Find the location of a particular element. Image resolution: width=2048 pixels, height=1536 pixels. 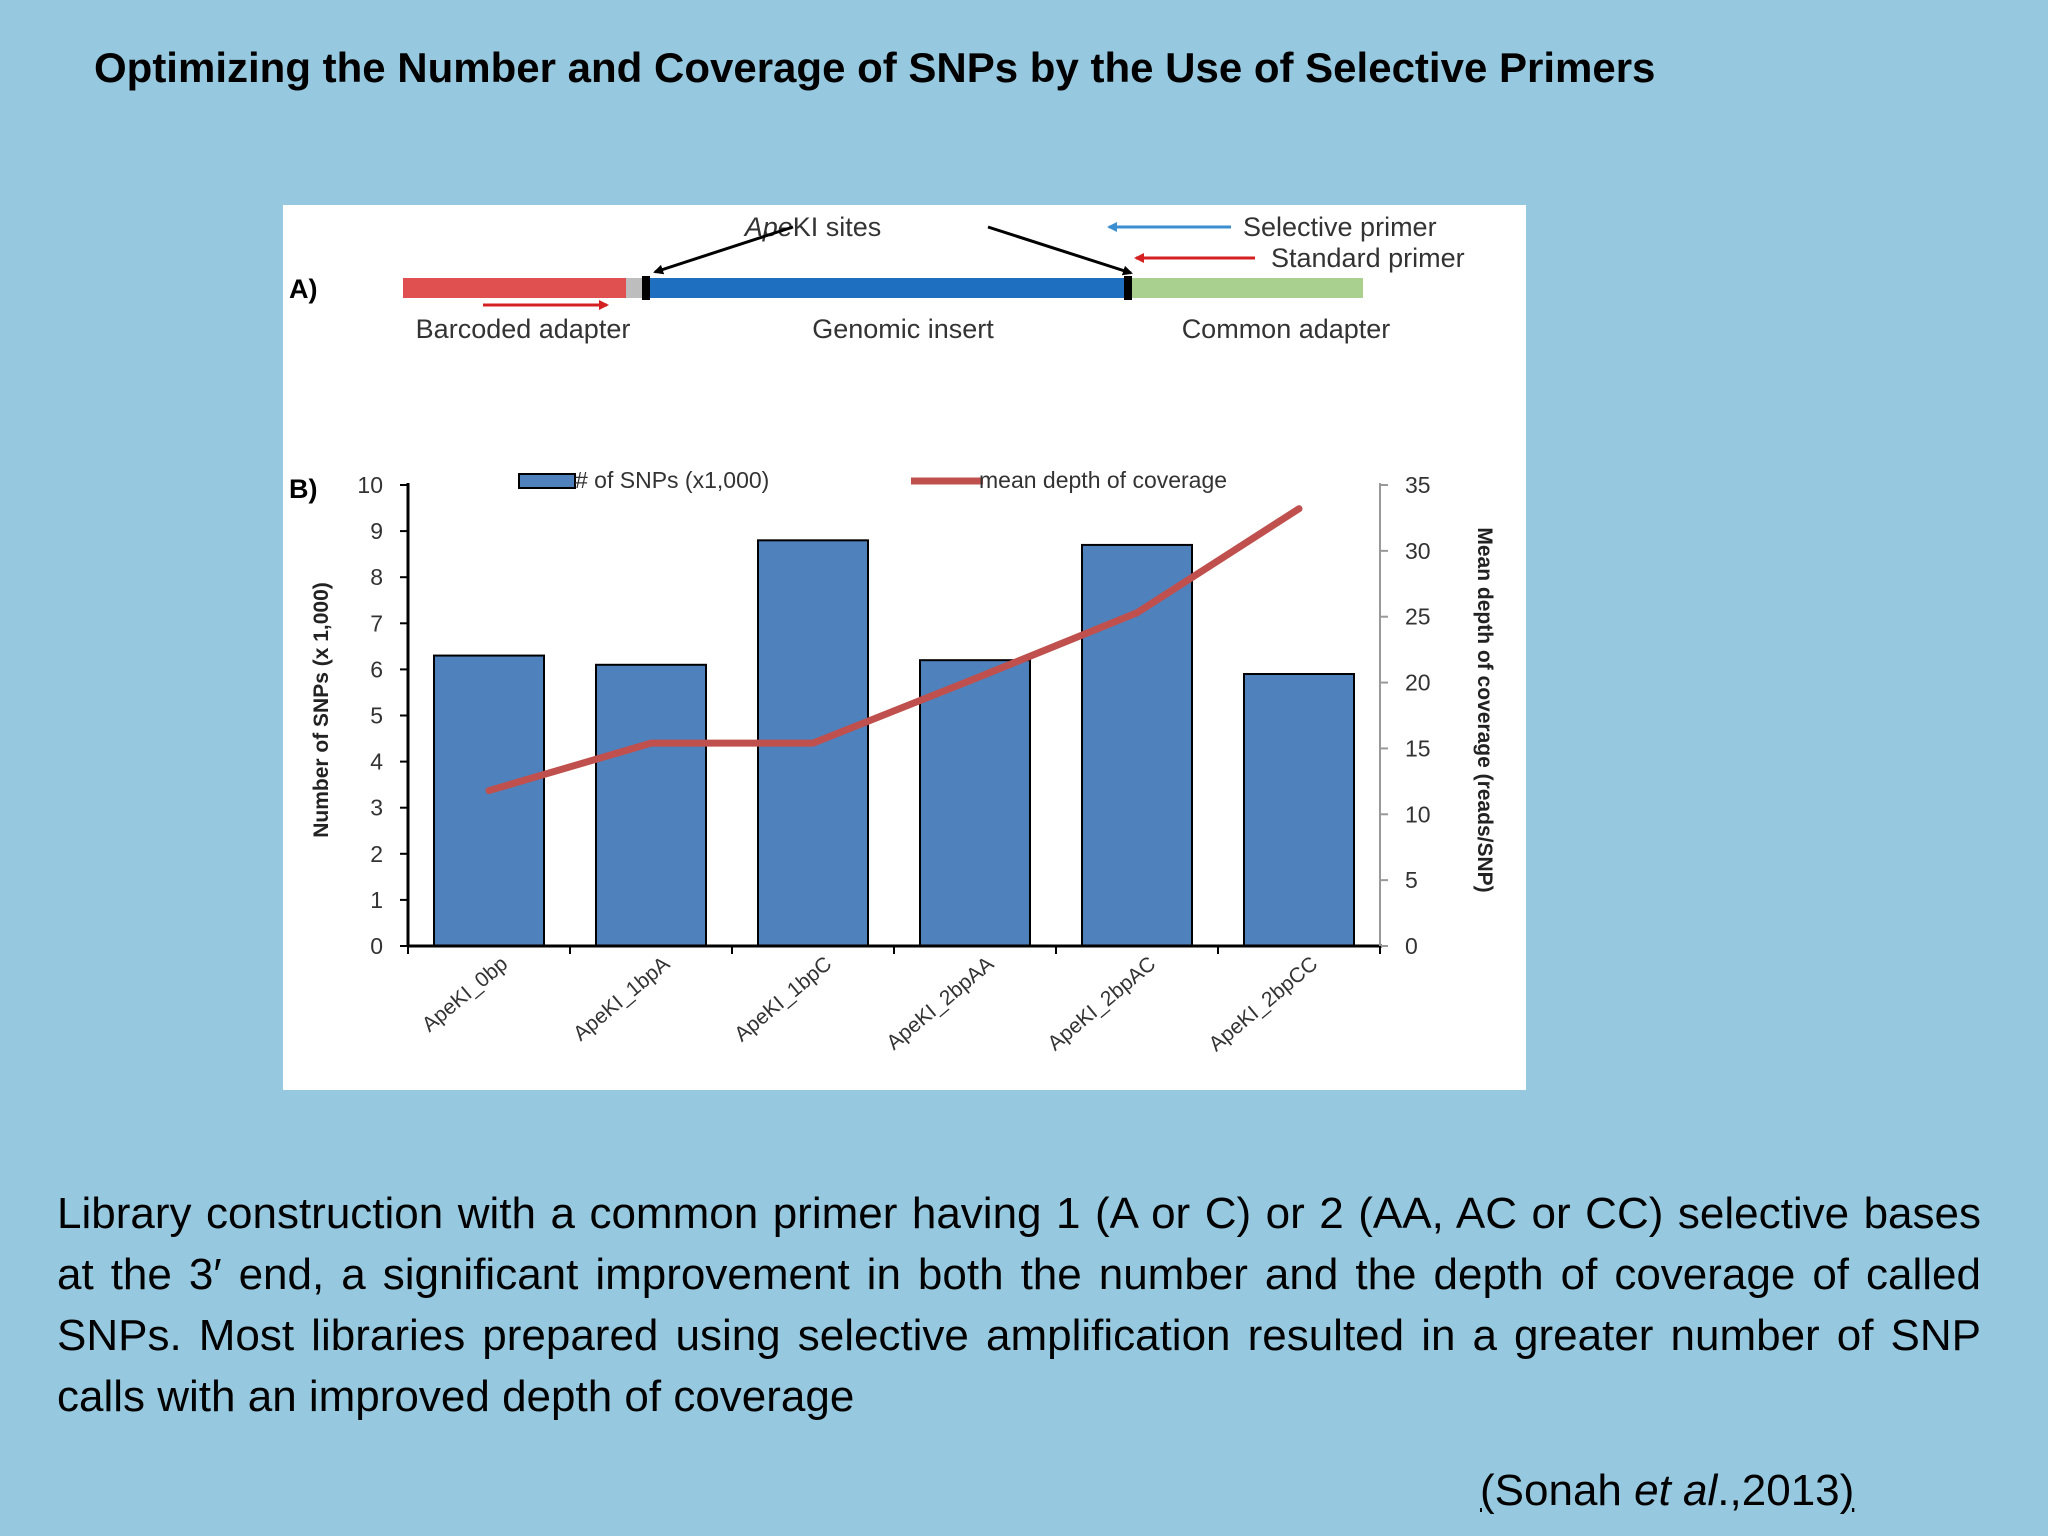

citation-open: ( is located at coordinates (1487, 1490).